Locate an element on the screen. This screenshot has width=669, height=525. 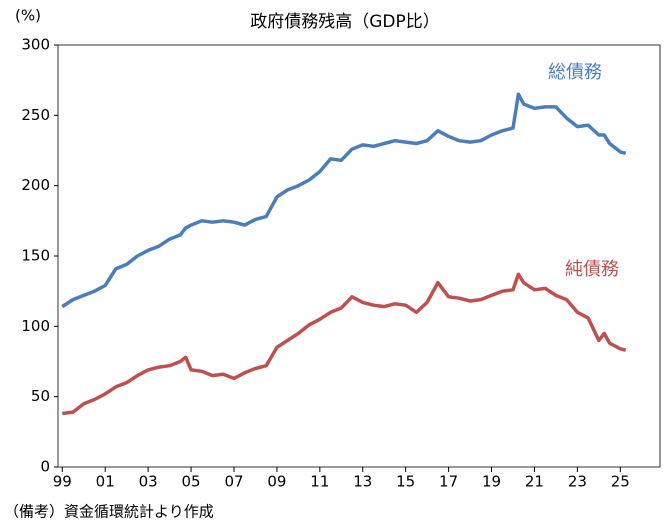
y-tick-label: 50 is located at coordinates (40, 396).